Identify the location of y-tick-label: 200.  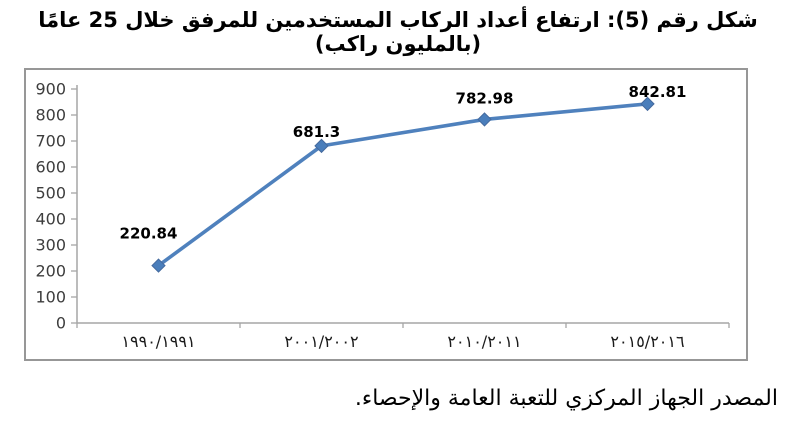
(50, 271).